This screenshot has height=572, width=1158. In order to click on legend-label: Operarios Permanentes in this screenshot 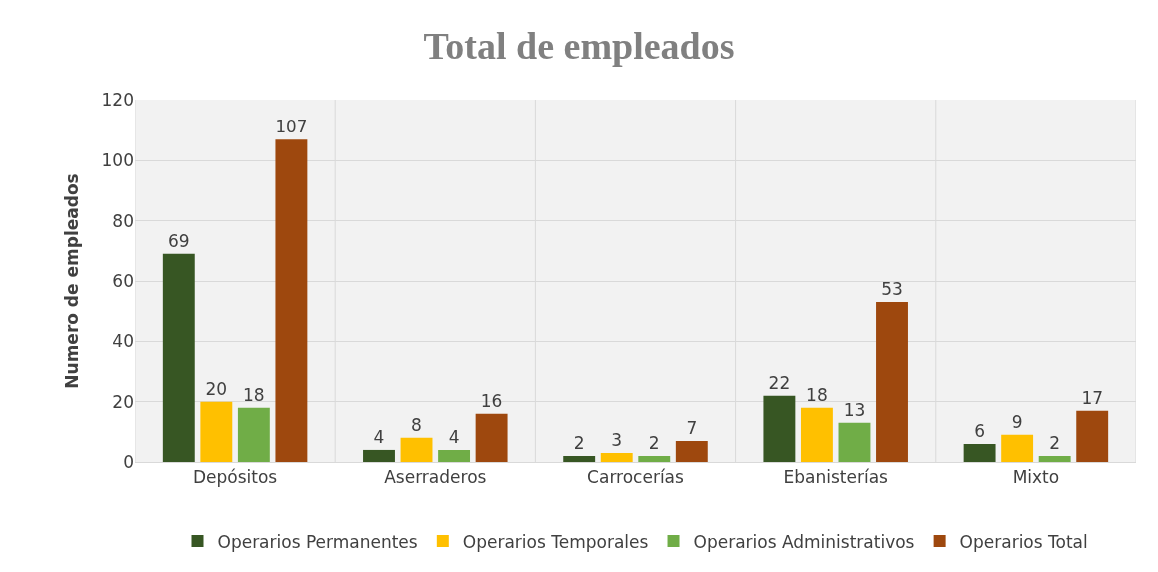, I will do `click(317, 541)`.